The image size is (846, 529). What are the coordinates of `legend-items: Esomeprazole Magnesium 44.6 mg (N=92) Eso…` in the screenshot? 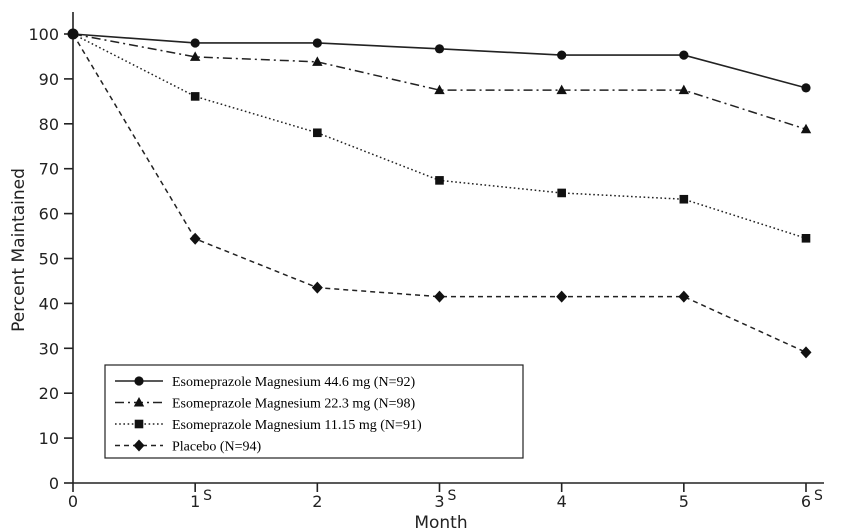 It's located at (268, 415).